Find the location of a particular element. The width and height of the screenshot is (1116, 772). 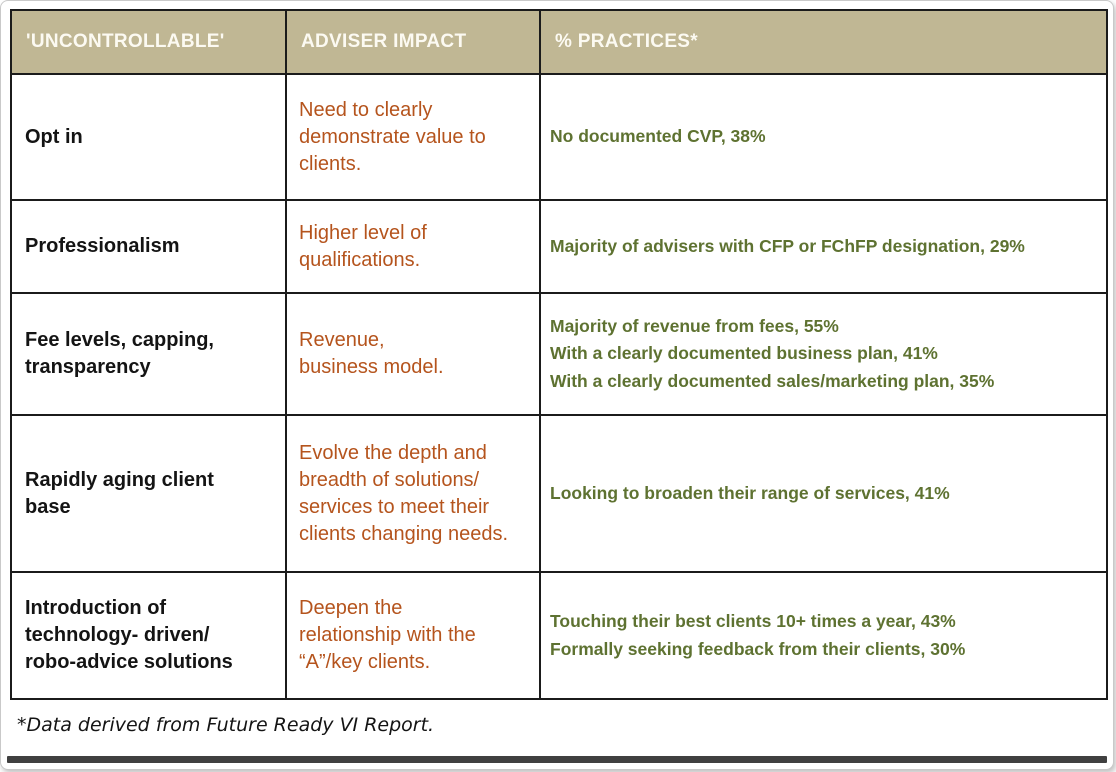

cell-uncontrollable: Fee levels, capping, transparency is located at coordinates (148, 354).